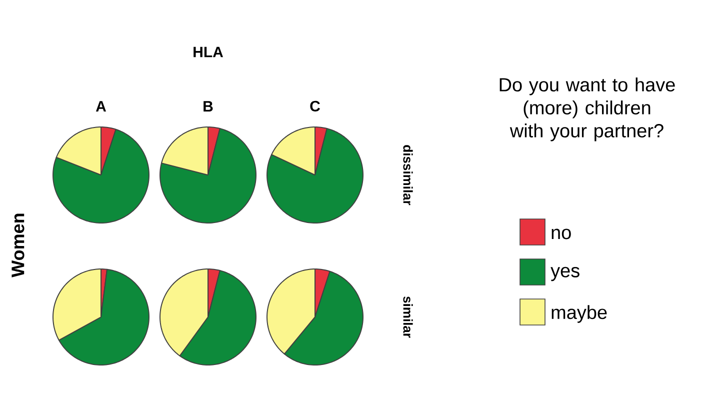 This screenshot has width=703, height=396. Describe the element at coordinates (565, 274) in the screenshot. I see `legend-label: yes` at that location.